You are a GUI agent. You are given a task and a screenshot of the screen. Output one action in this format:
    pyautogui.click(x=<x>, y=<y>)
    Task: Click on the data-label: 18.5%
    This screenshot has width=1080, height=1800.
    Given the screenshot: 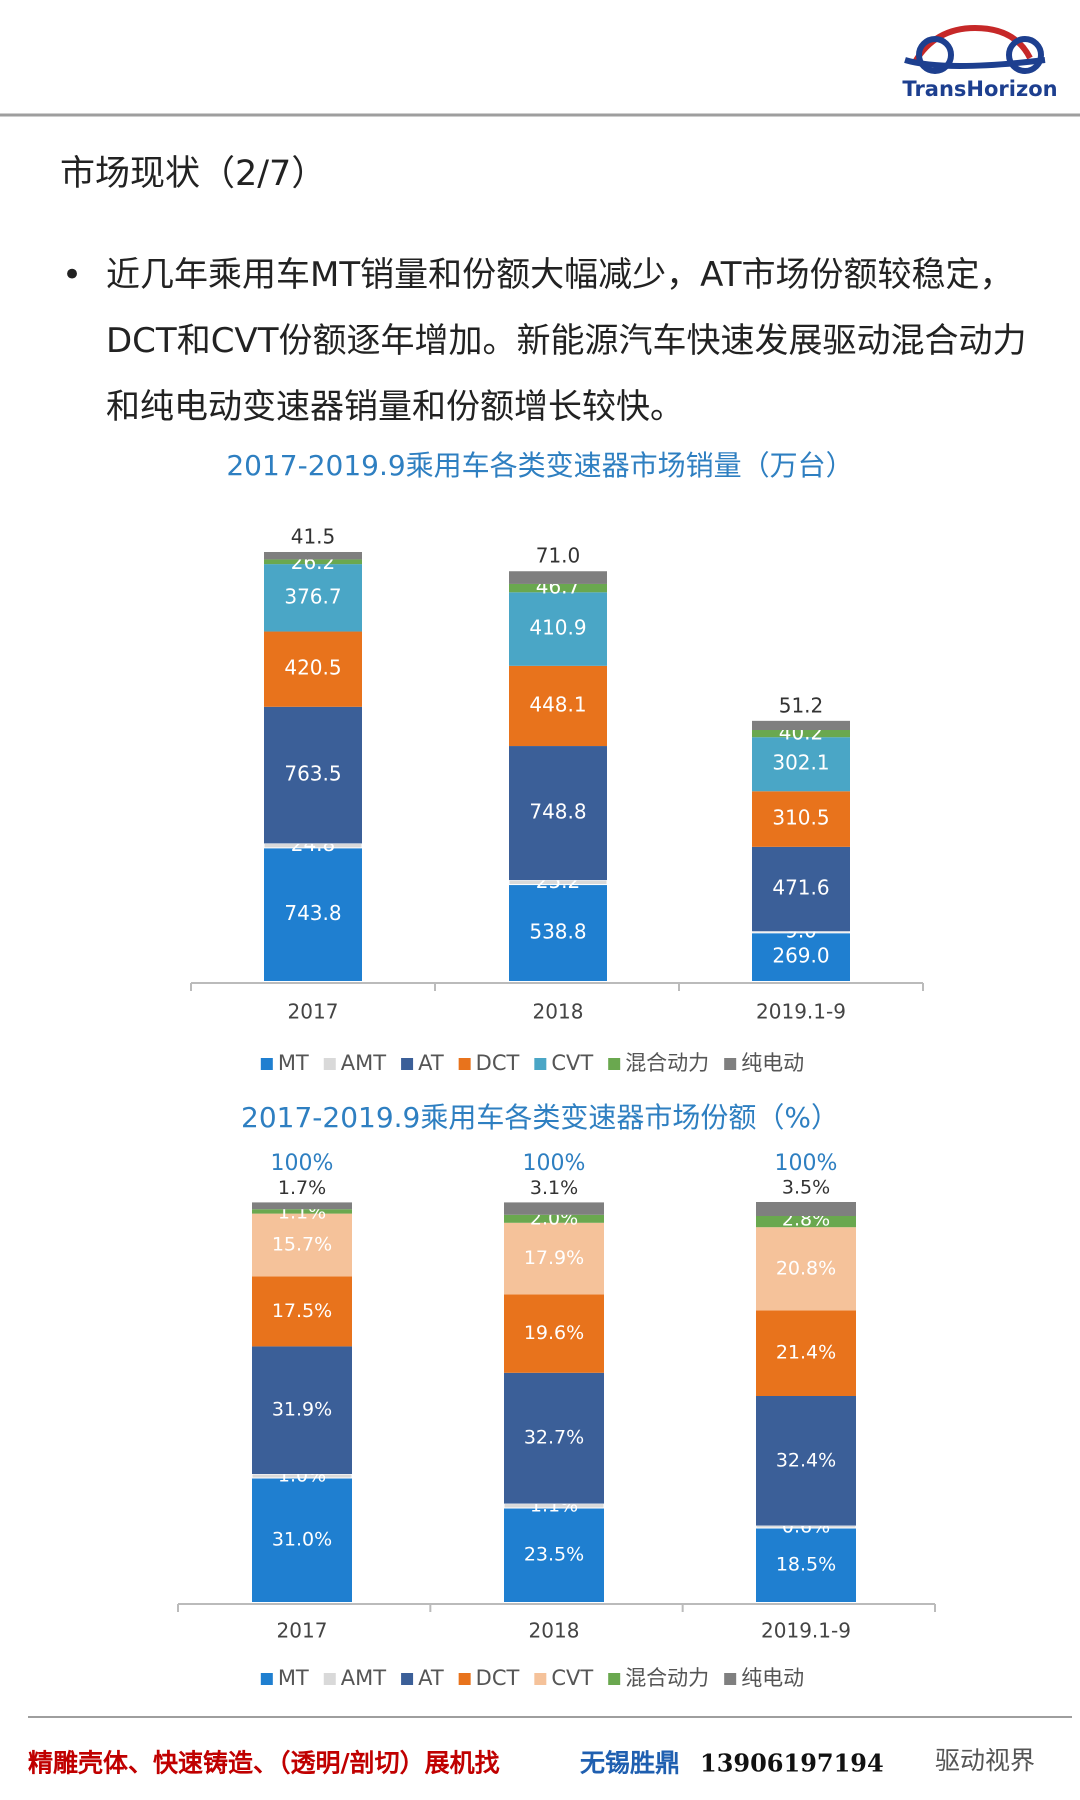 What is the action you would take?
    pyautogui.click(x=806, y=1565)
    